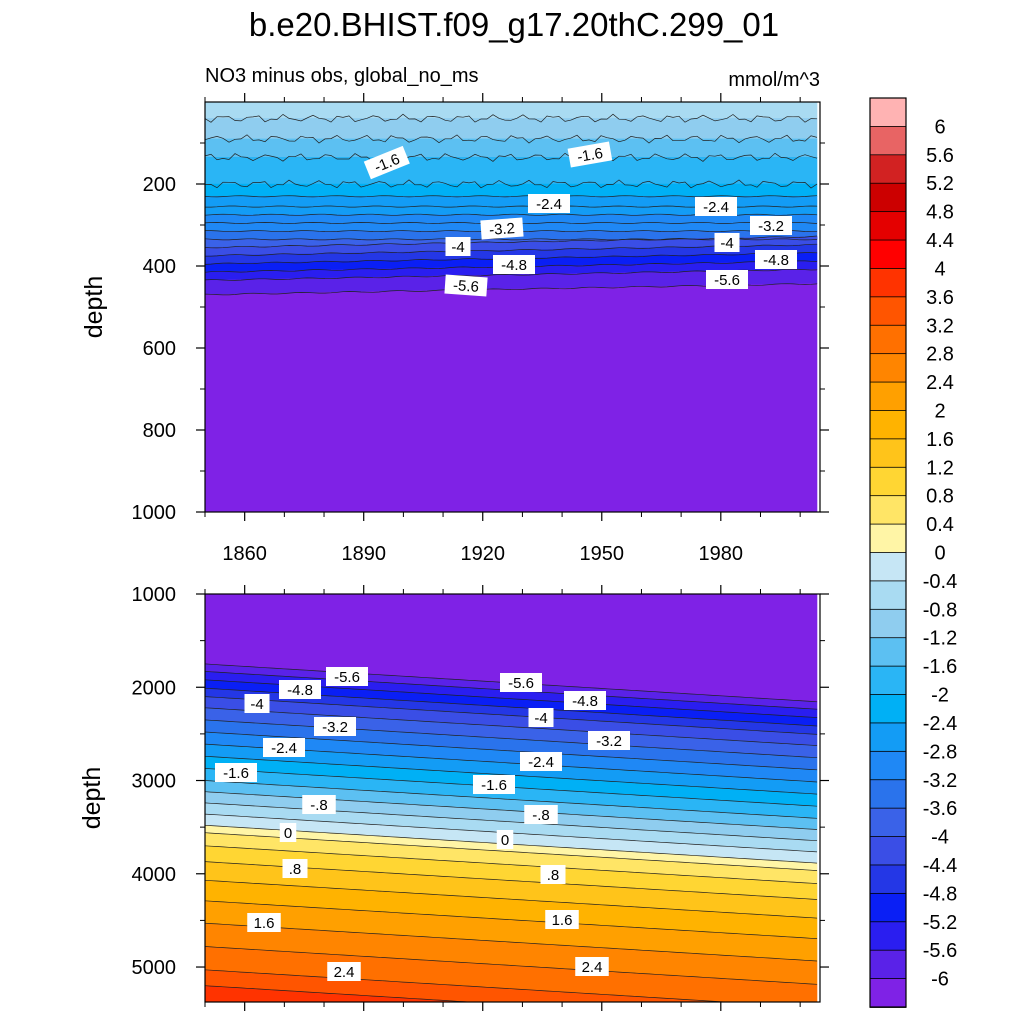 The width and height of the screenshot is (1024, 1024). I want to click on colorbar-frame, so click(888, 552).